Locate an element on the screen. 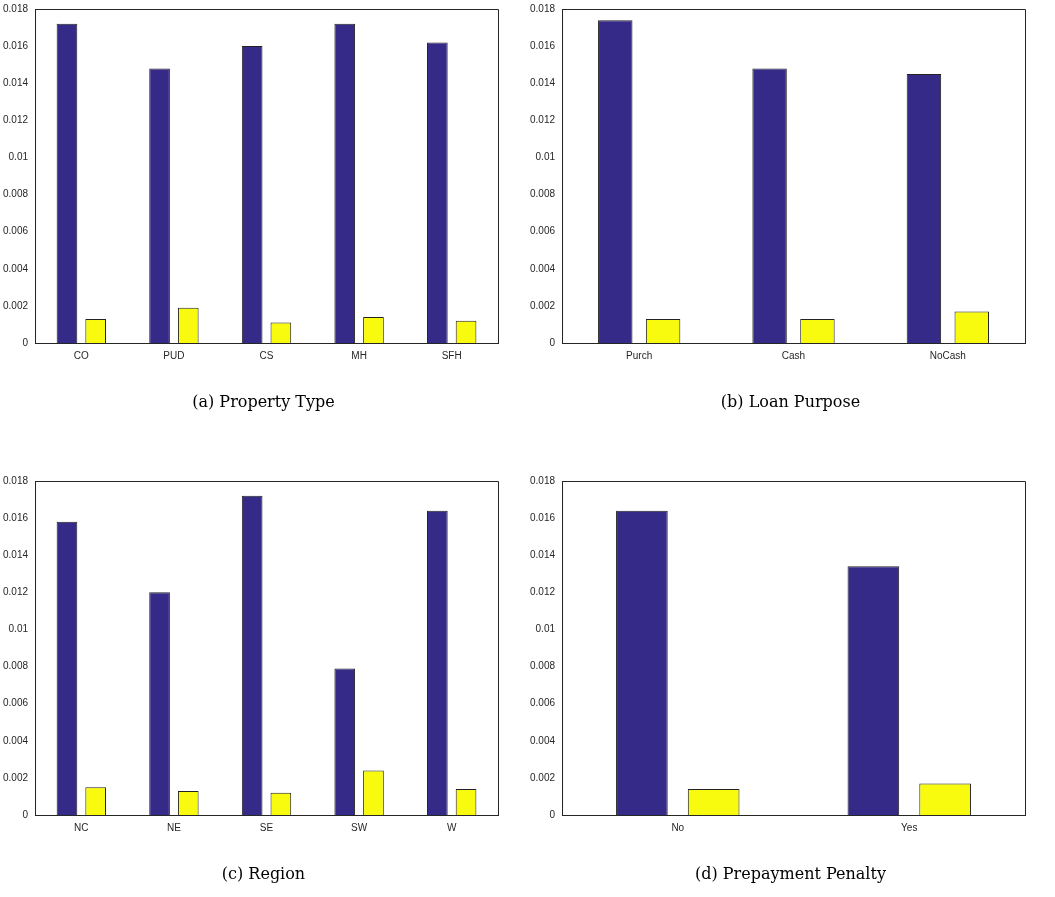  text: (b) Loan Purpose is located at coordinates (790, 401).